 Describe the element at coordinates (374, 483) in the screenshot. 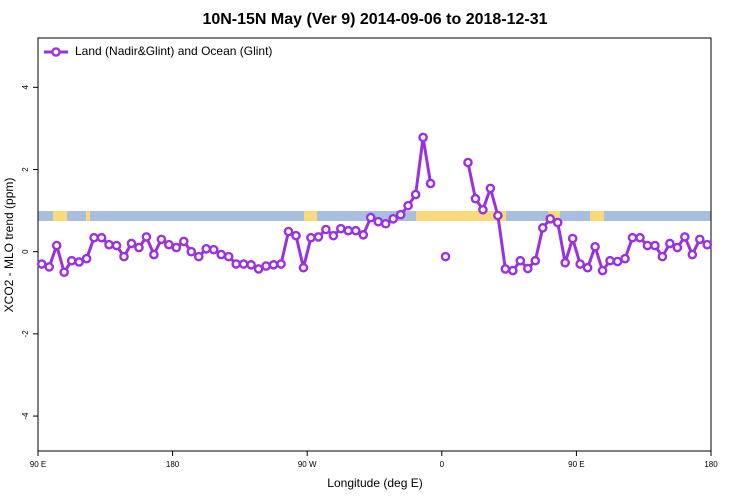

I see `x-axis-label: Longitude (deg E)` at that location.